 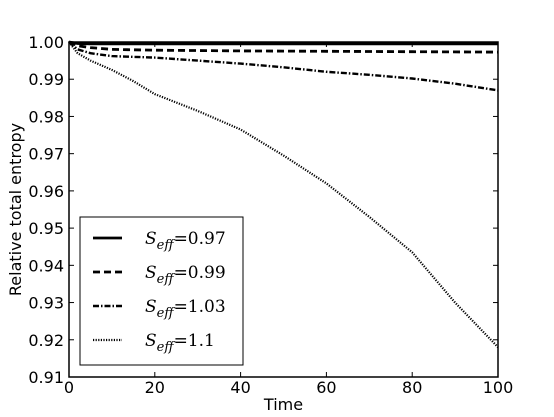 What do you see at coordinates (498, 387) in the screenshot?
I see `x-tick-label: 100` at bounding box center [498, 387].